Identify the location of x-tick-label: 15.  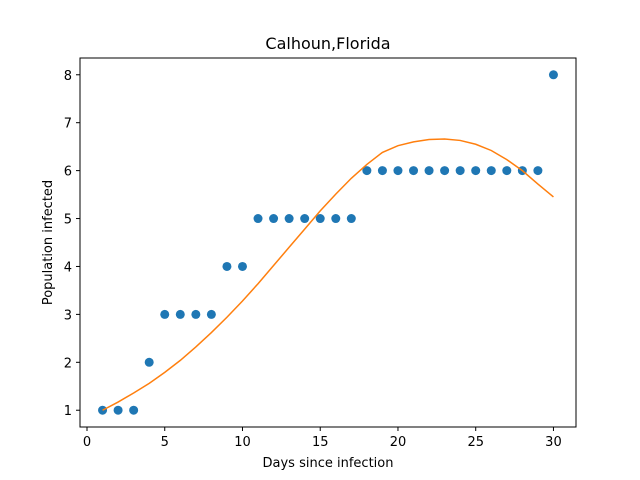
(320, 442).